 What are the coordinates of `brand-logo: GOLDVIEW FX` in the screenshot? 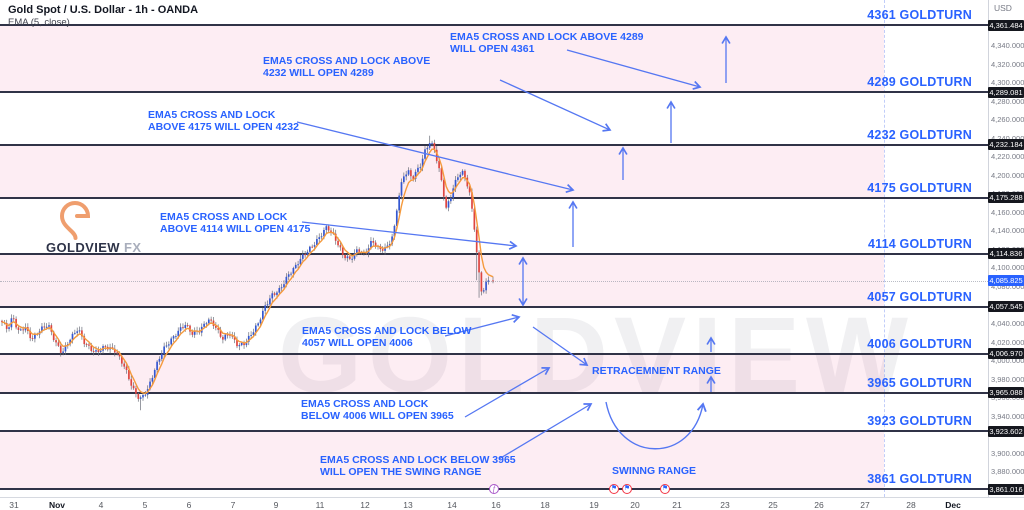 It's located at (93, 247).